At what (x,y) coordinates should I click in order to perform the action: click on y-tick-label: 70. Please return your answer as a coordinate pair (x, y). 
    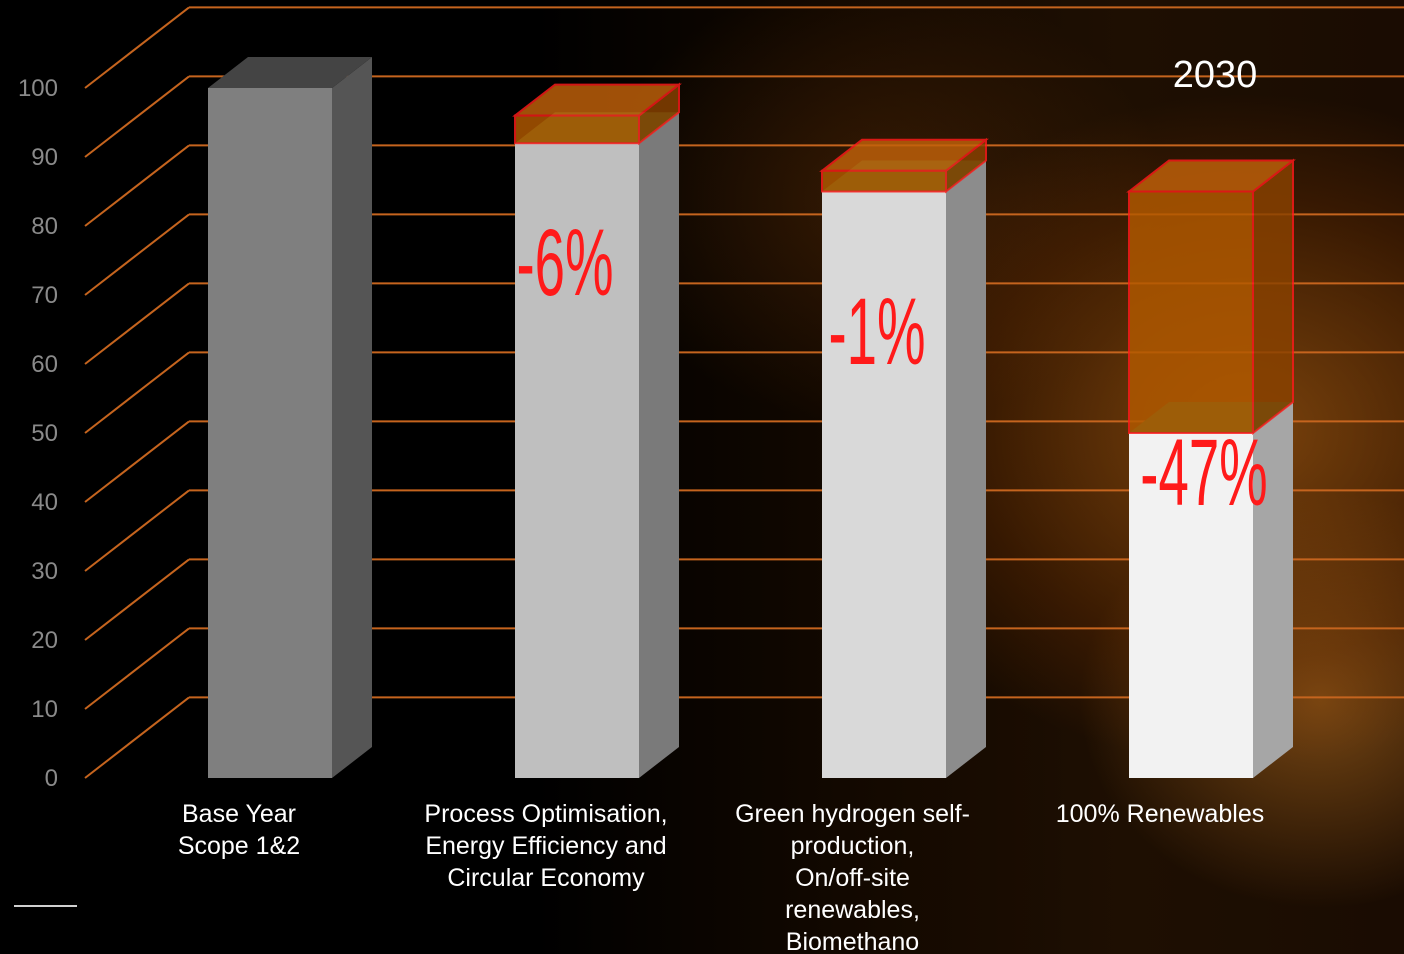
    Looking at the image, I should click on (44, 295).